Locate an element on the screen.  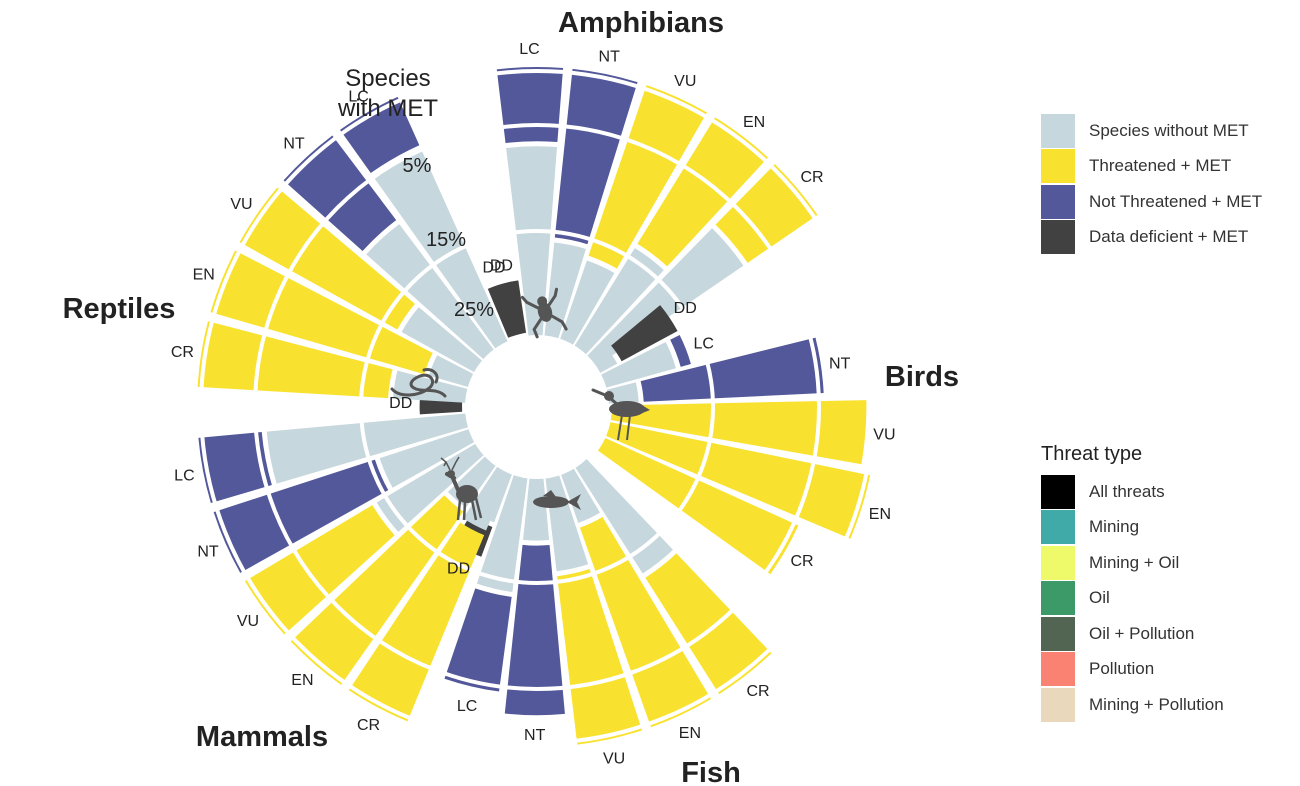
threat-legend-title: Threat type is located at coordinates (1092, 454).